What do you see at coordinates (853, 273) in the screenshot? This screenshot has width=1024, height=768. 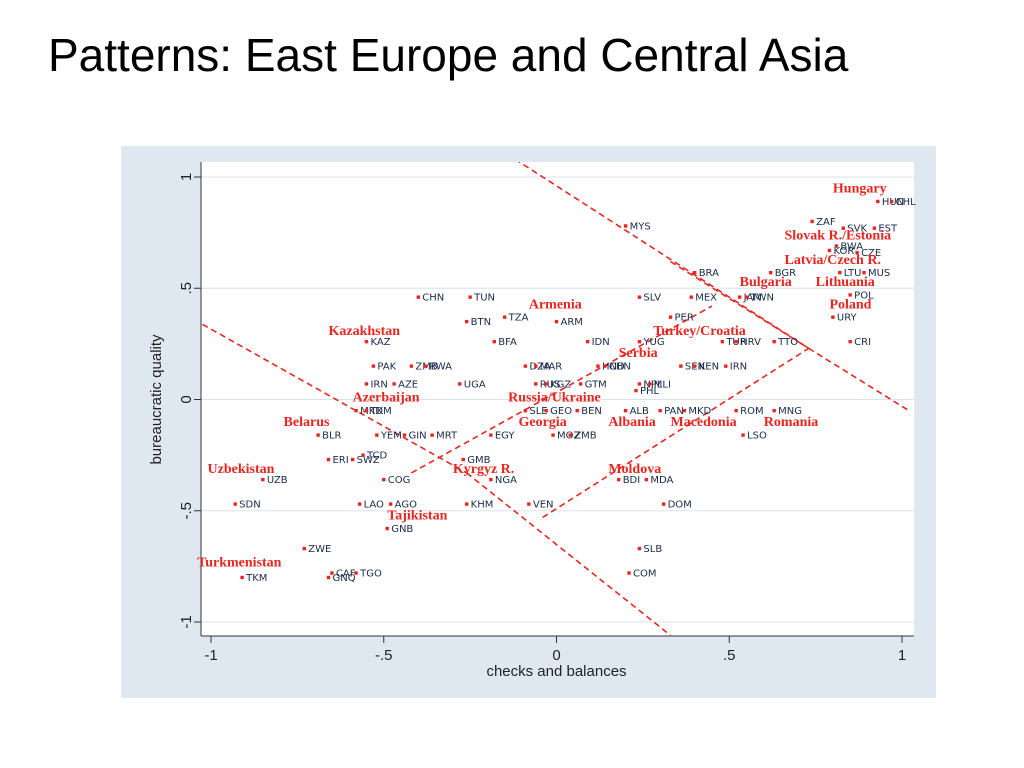 I see `point-label: LTU` at bounding box center [853, 273].